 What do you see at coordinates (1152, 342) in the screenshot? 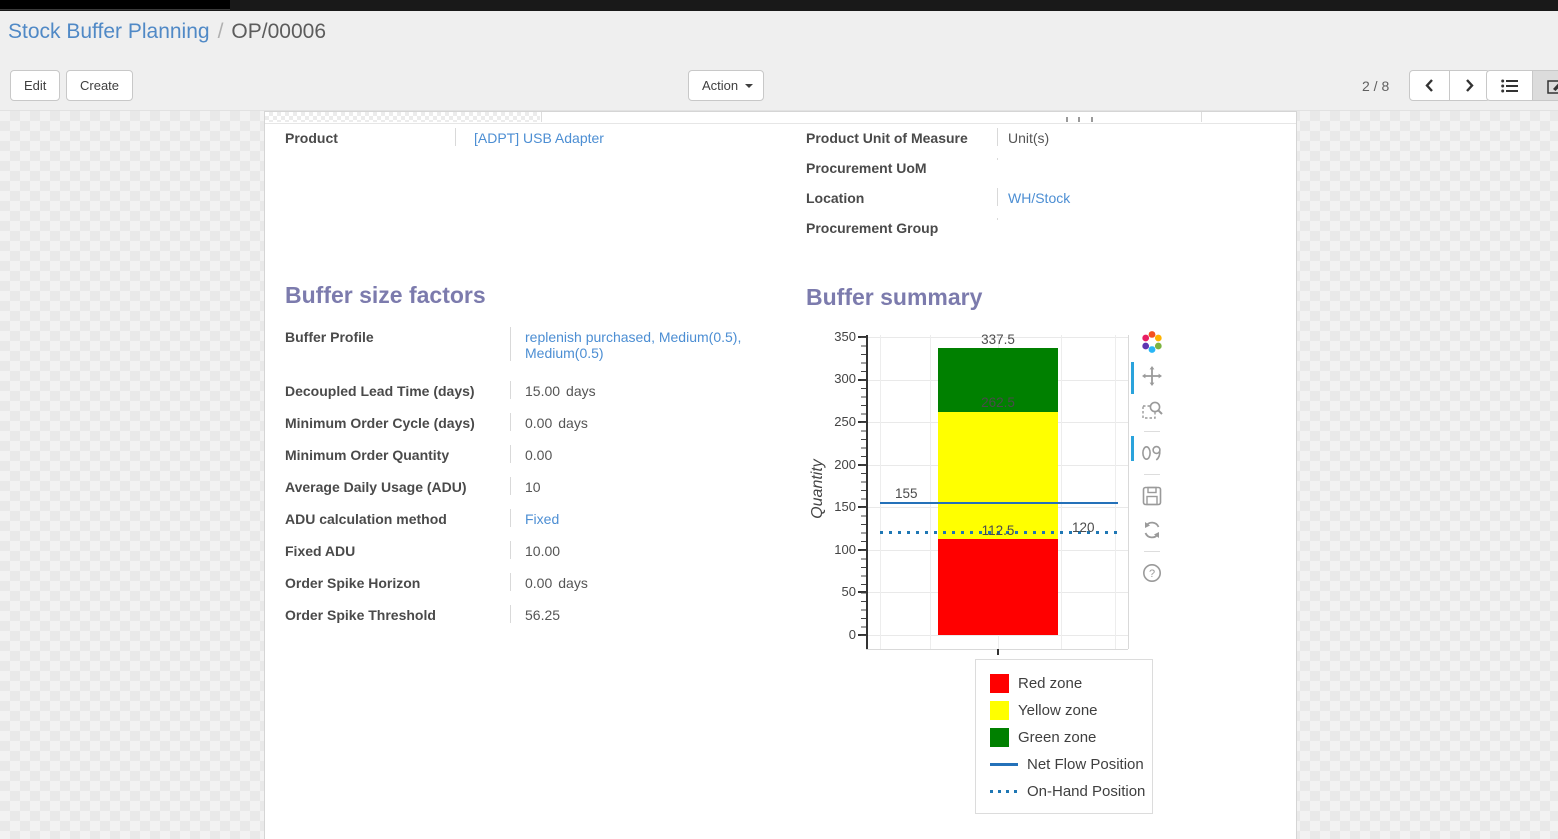
I see `plotly-logo-icon` at bounding box center [1152, 342].